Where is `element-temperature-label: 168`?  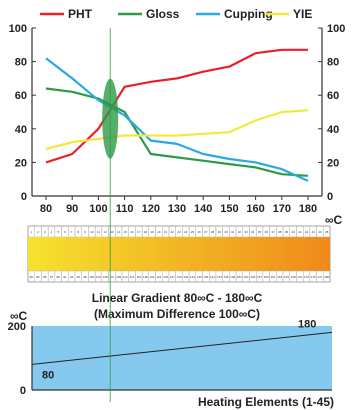
element-temperature-label: 168 is located at coordinates (293, 277).